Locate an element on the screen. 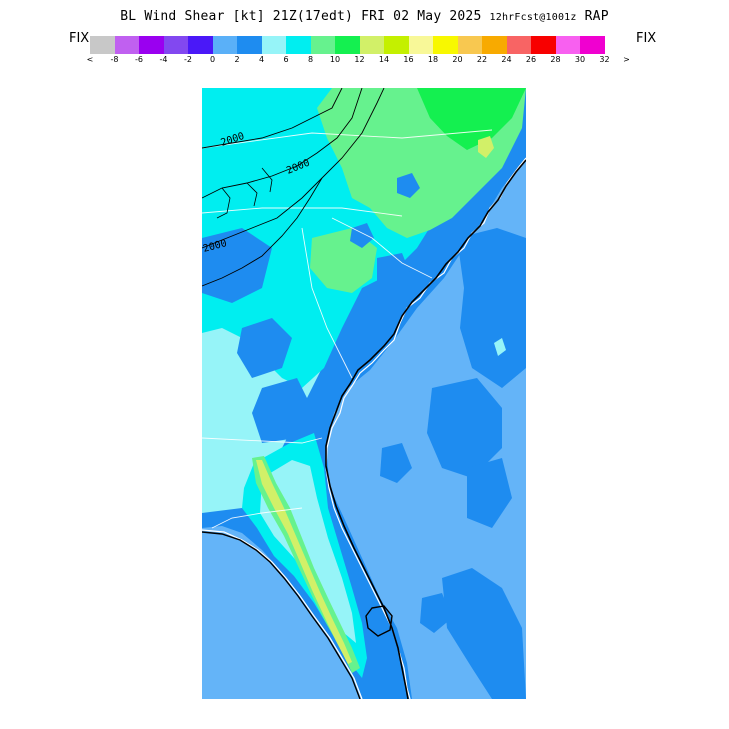 The image size is (729, 729). interior-blue-cell-d is located at coordinates (362, 235).